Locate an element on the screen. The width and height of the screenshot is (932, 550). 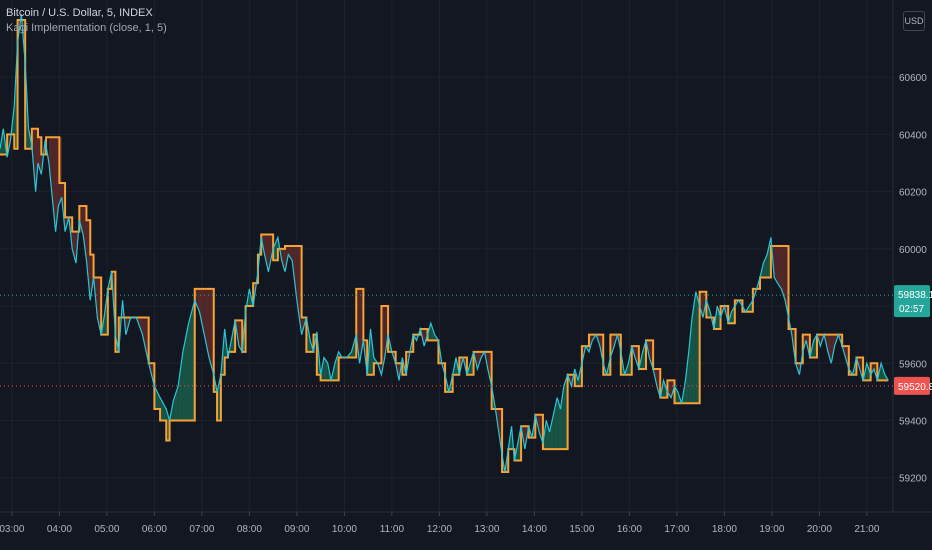
x-tick-label: 16:00 is located at coordinates (629, 529).